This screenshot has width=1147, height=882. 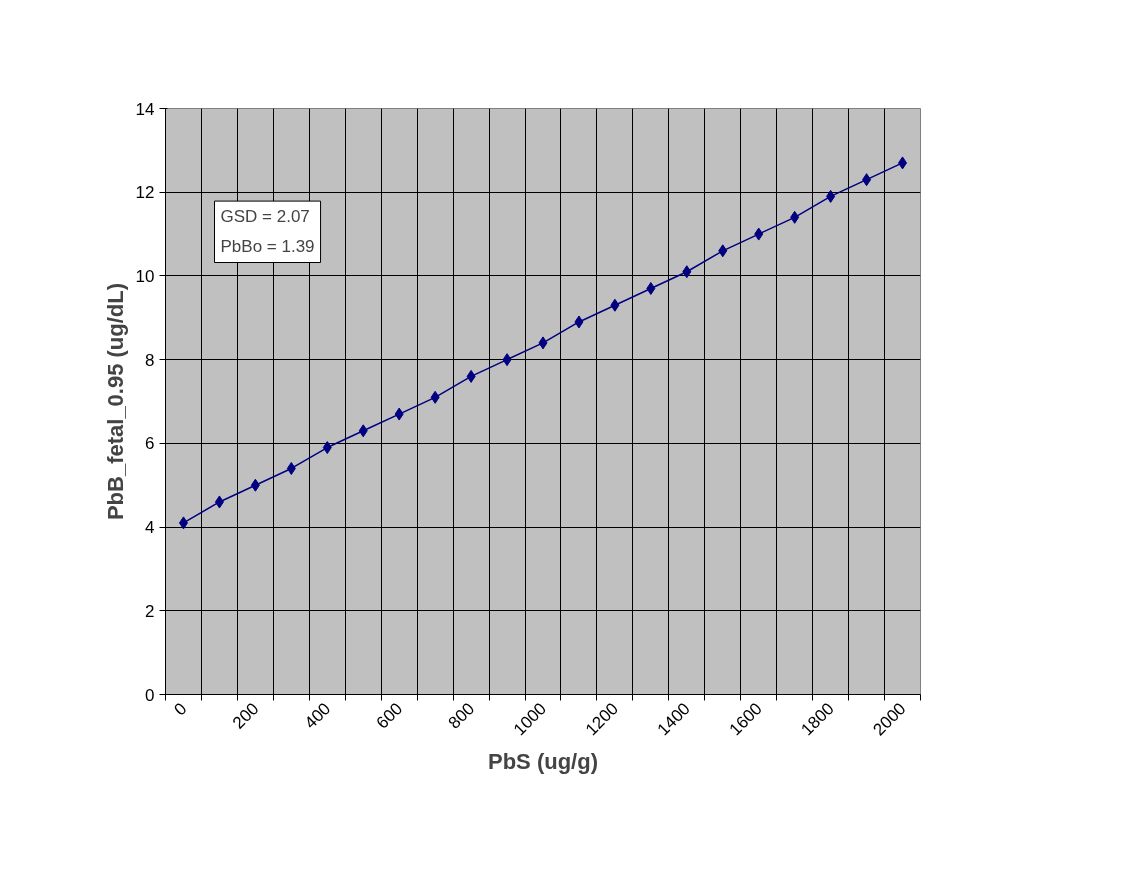 What do you see at coordinates (145, 276) in the screenshot?
I see `y-tick-label: 10` at bounding box center [145, 276].